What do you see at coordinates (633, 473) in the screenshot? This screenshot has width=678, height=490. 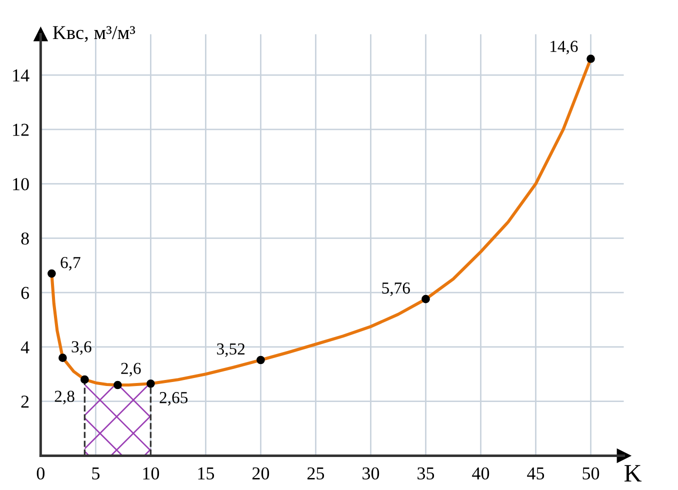 I see `x-axis-title: K` at bounding box center [633, 473].